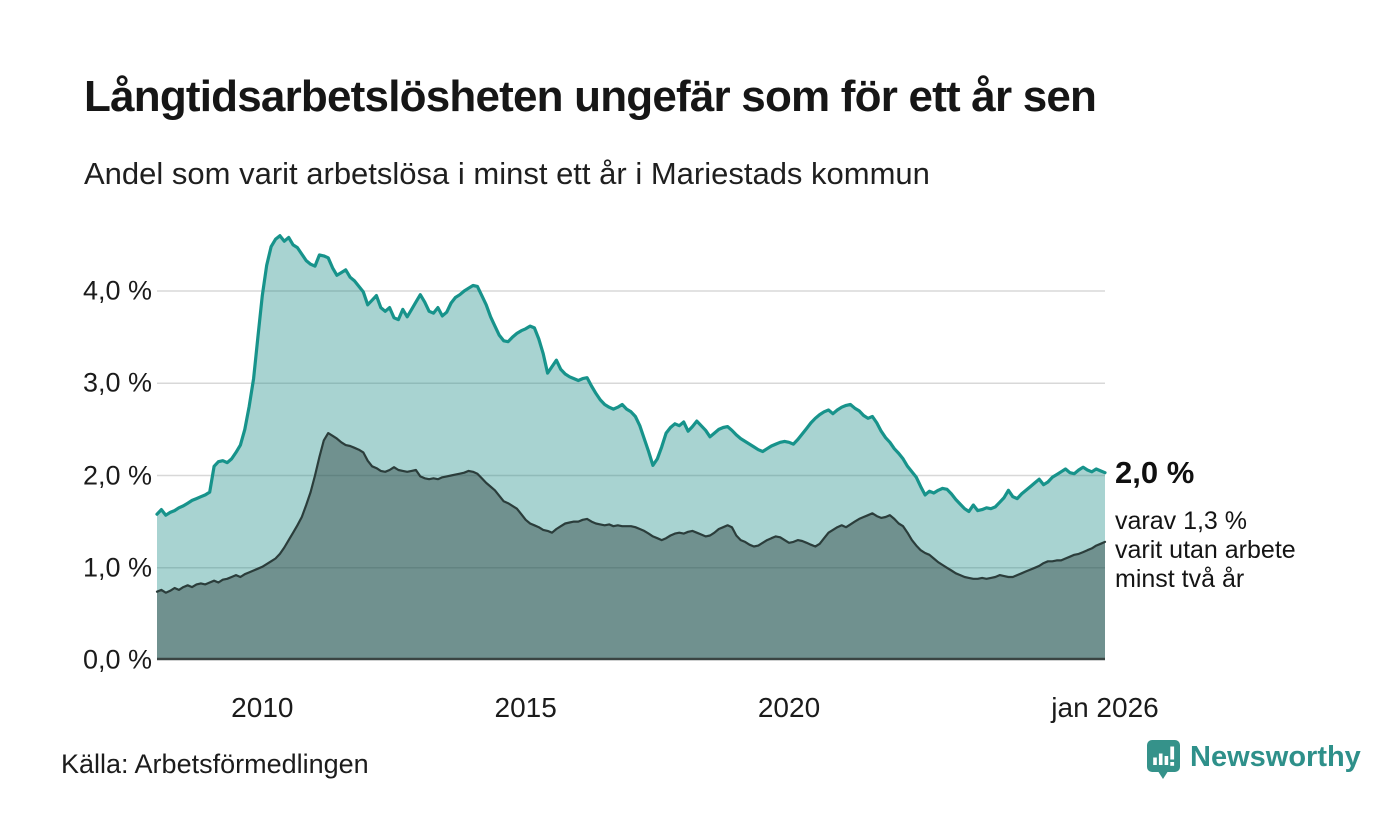  What do you see at coordinates (1163, 759) in the screenshot?
I see `newsworthy-bubble-chart-icon` at bounding box center [1163, 759].